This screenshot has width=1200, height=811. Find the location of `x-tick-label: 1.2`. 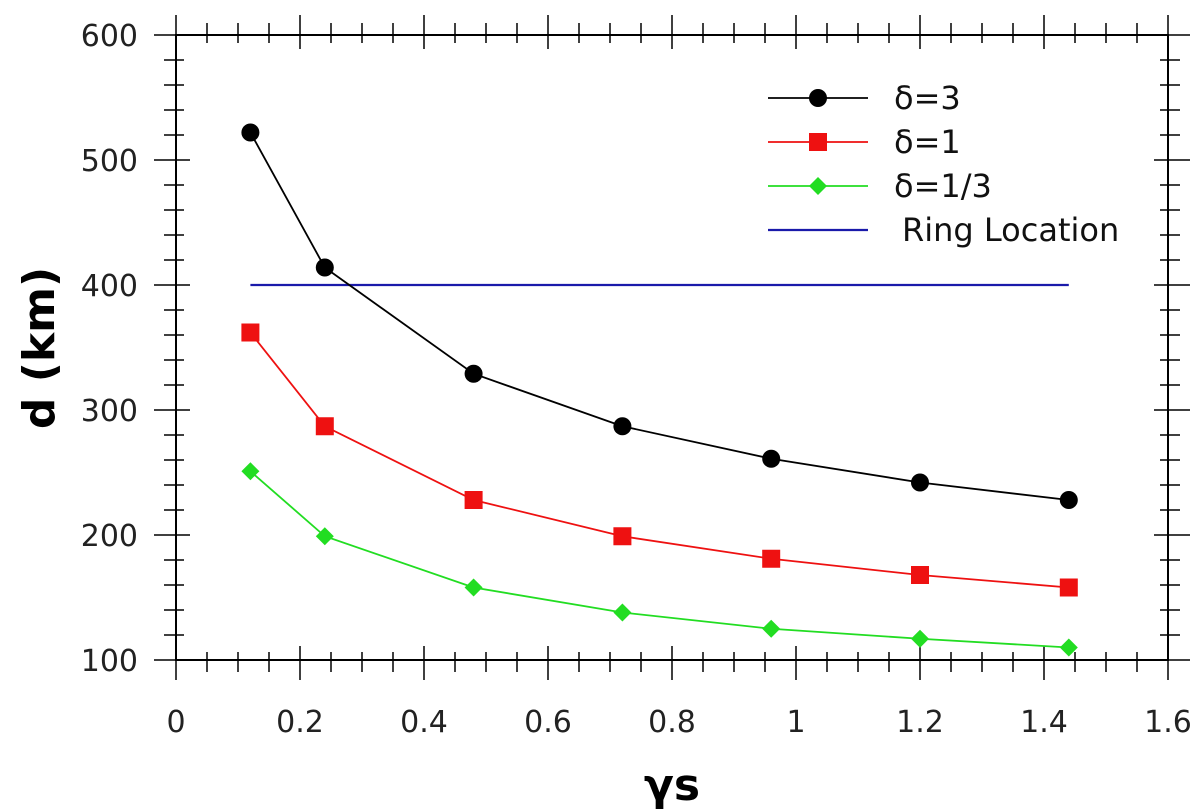

x-tick-label: 1.2 is located at coordinates (920, 722).